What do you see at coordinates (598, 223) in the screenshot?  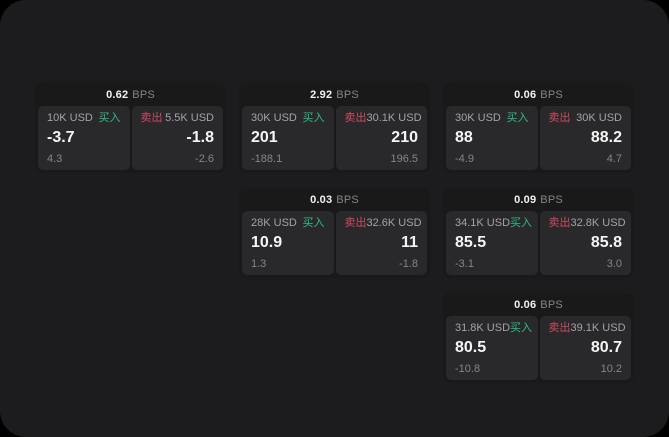 I see `sell-amount: 32.8K USD` at bounding box center [598, 223].